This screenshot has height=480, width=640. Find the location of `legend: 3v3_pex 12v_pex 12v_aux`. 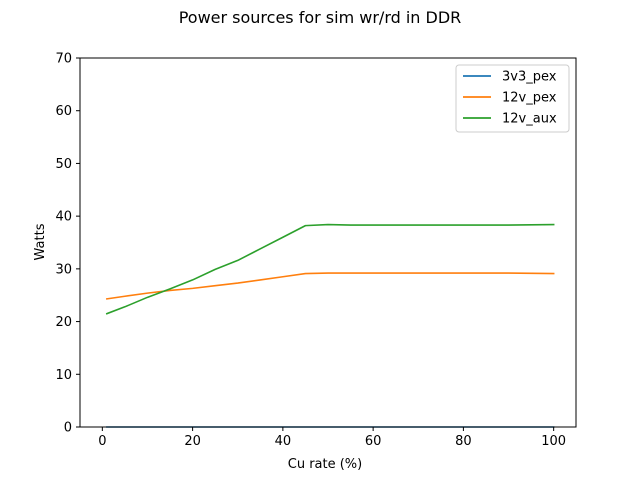

legend: 3v3_pex 12v_pex 12v_aux is located at coordinates (512, 98).